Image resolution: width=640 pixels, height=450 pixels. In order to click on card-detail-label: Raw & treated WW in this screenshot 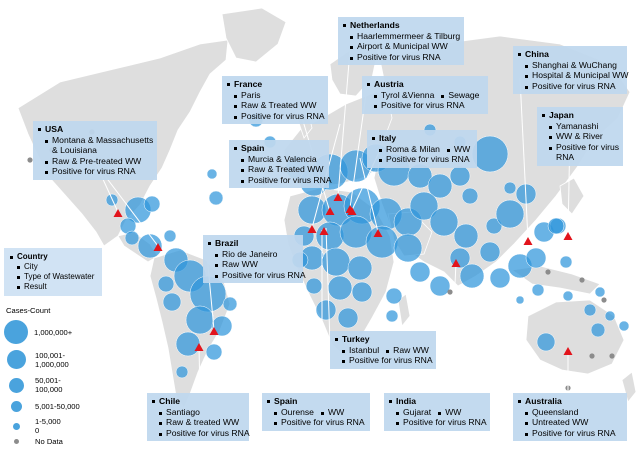, I will do `click(203, 422)`.